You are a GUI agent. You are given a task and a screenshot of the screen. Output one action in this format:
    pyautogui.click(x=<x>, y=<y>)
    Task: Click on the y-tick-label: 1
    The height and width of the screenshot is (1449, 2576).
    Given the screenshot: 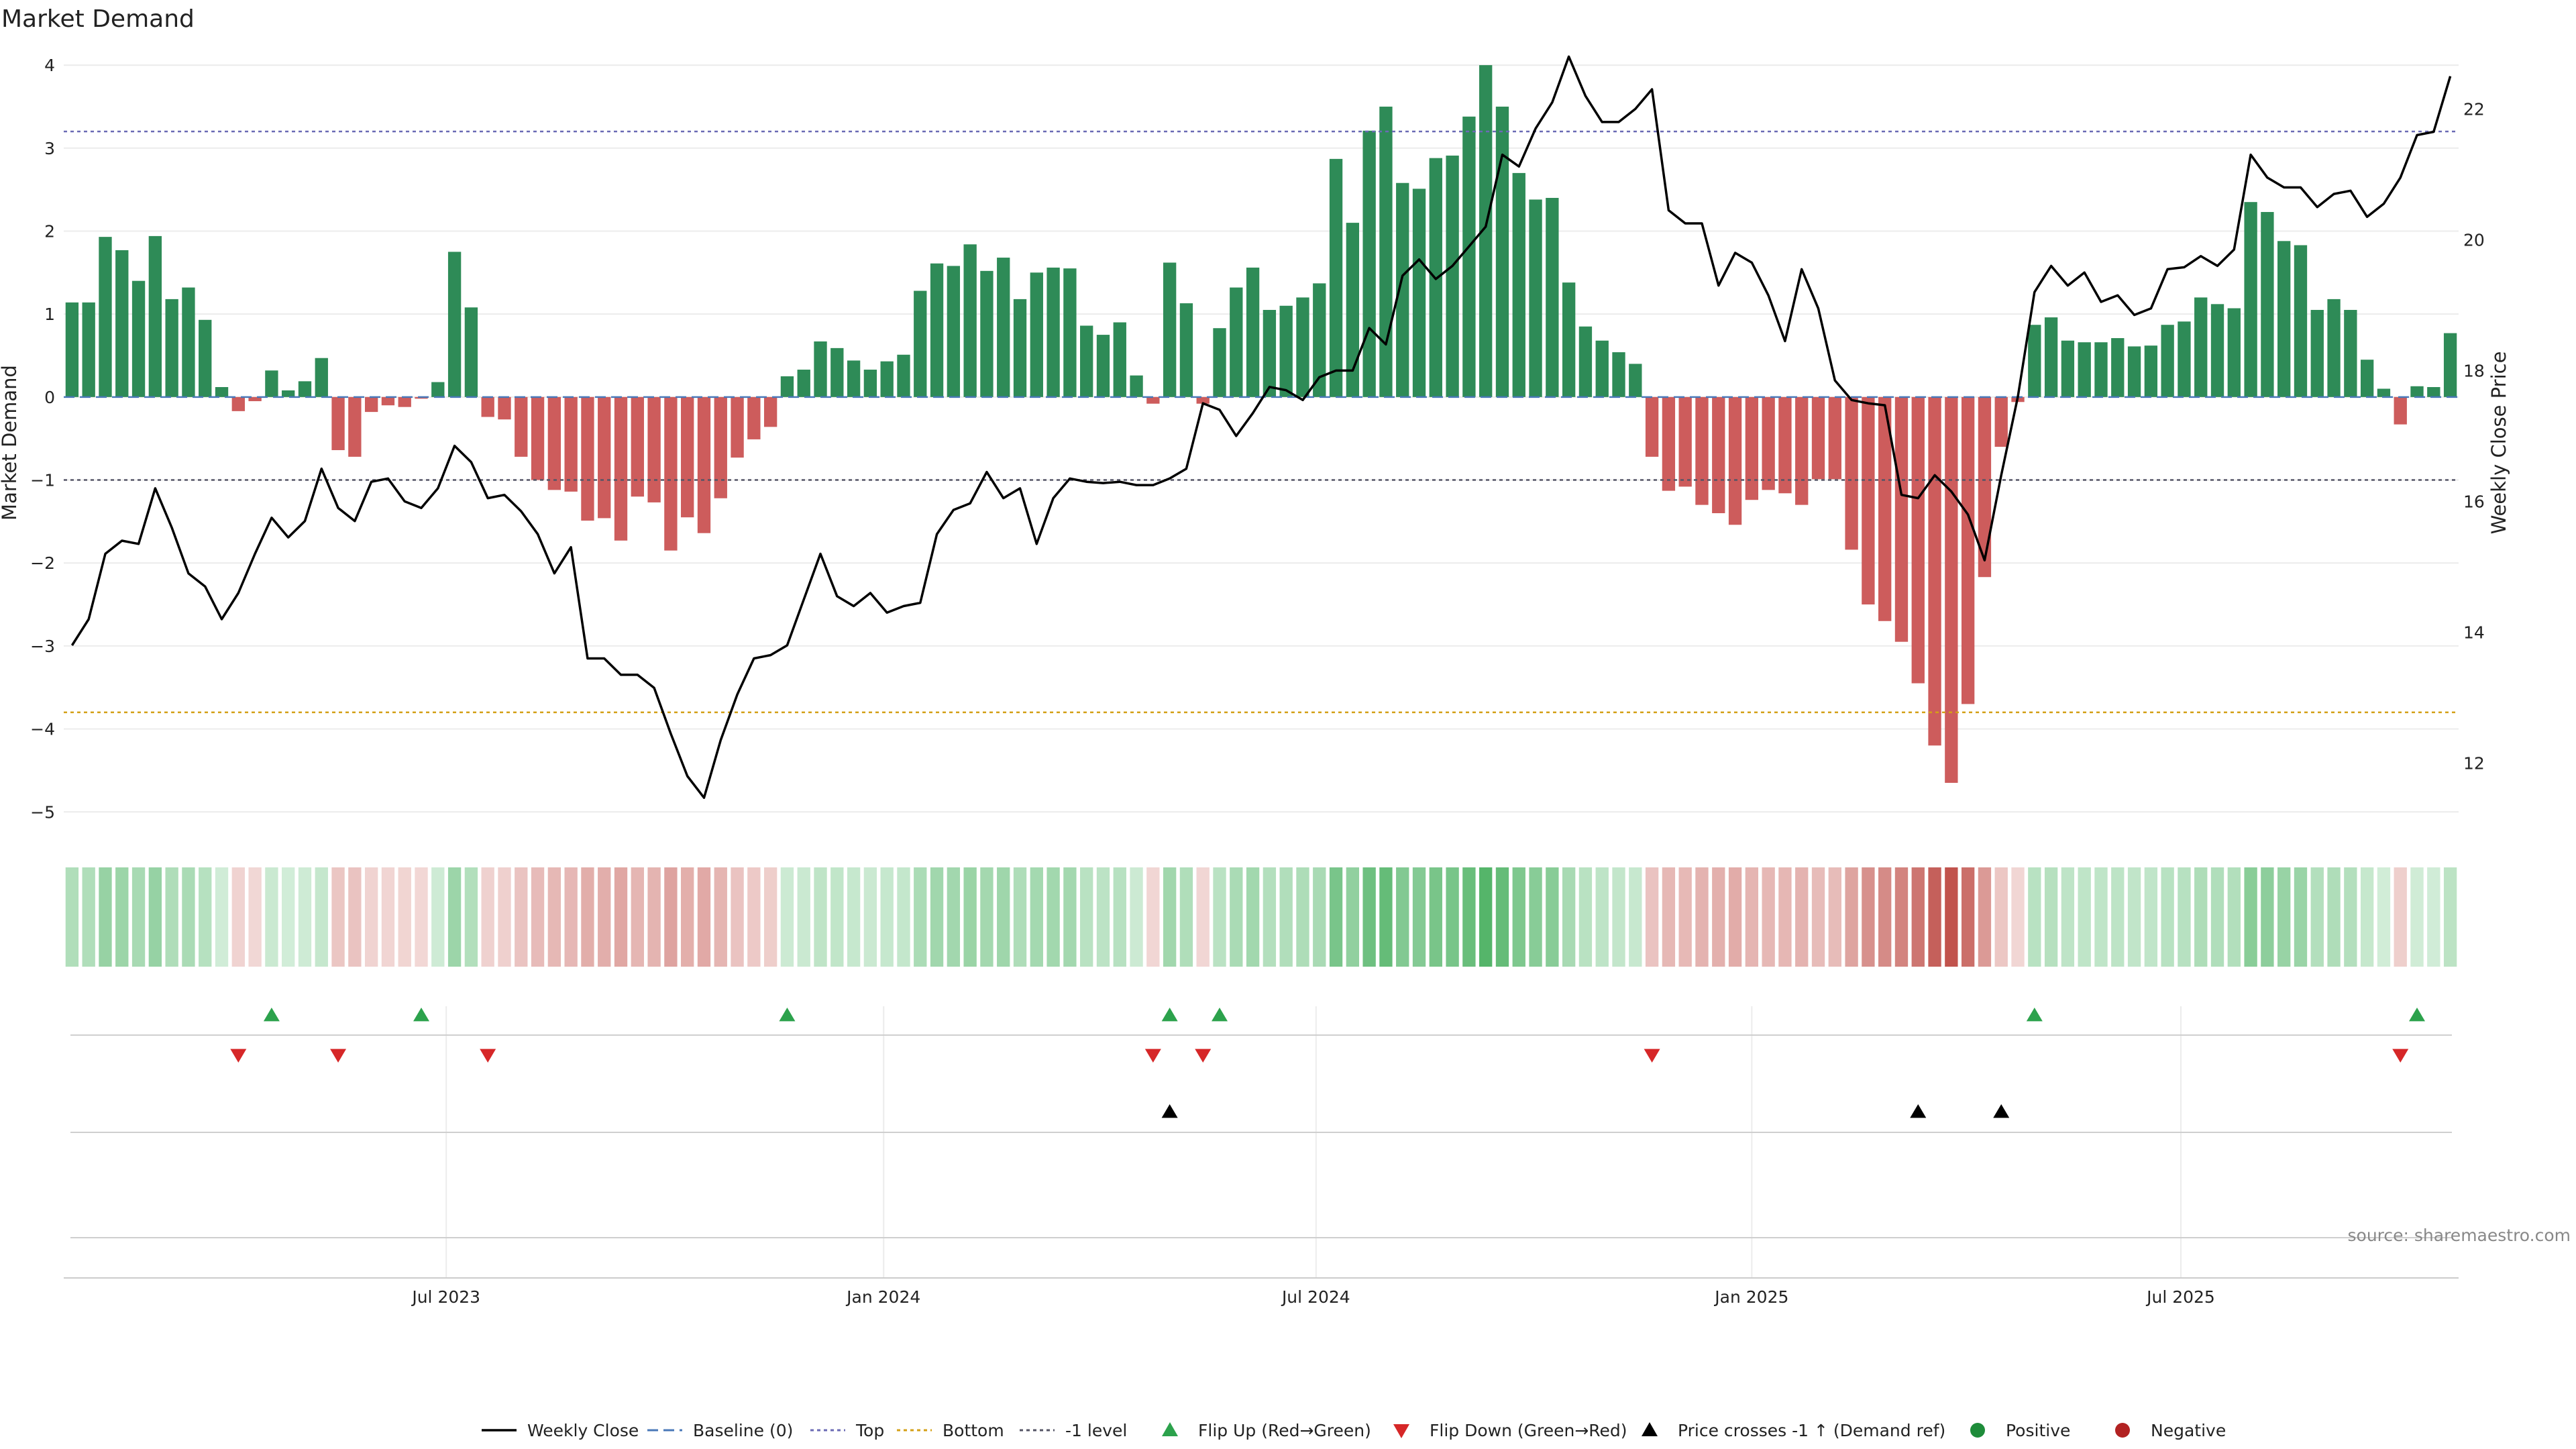 What is the action you would take?
    pyautogui.click(x=49, y=314)
    